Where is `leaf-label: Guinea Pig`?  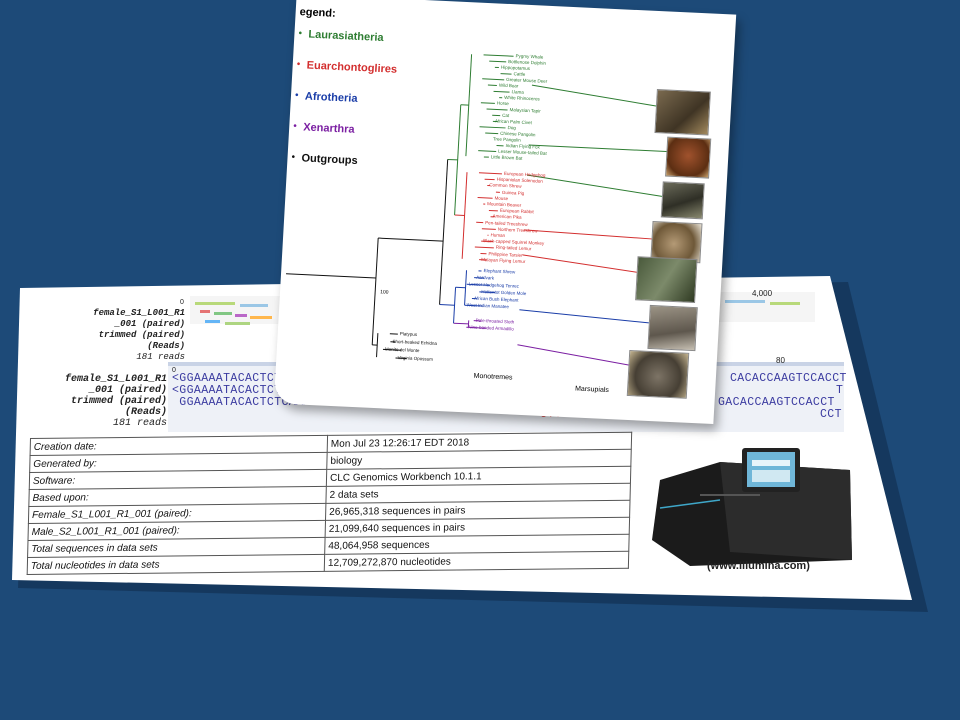
leaf-label: Guinea Pig is located at coordinates (513, 192).